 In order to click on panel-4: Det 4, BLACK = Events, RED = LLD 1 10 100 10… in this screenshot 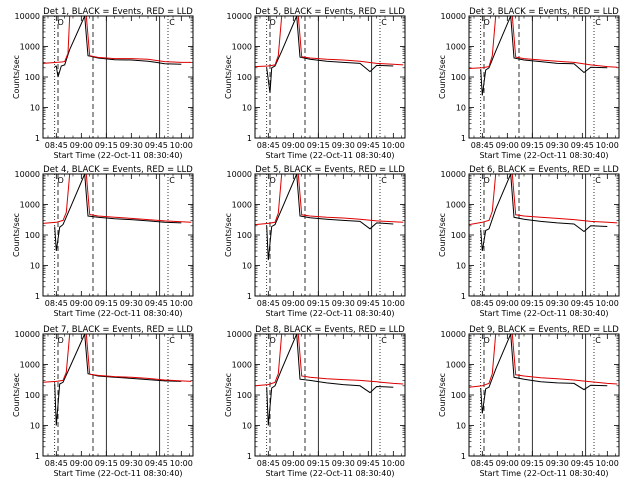, I will do `click(103, 241)`.